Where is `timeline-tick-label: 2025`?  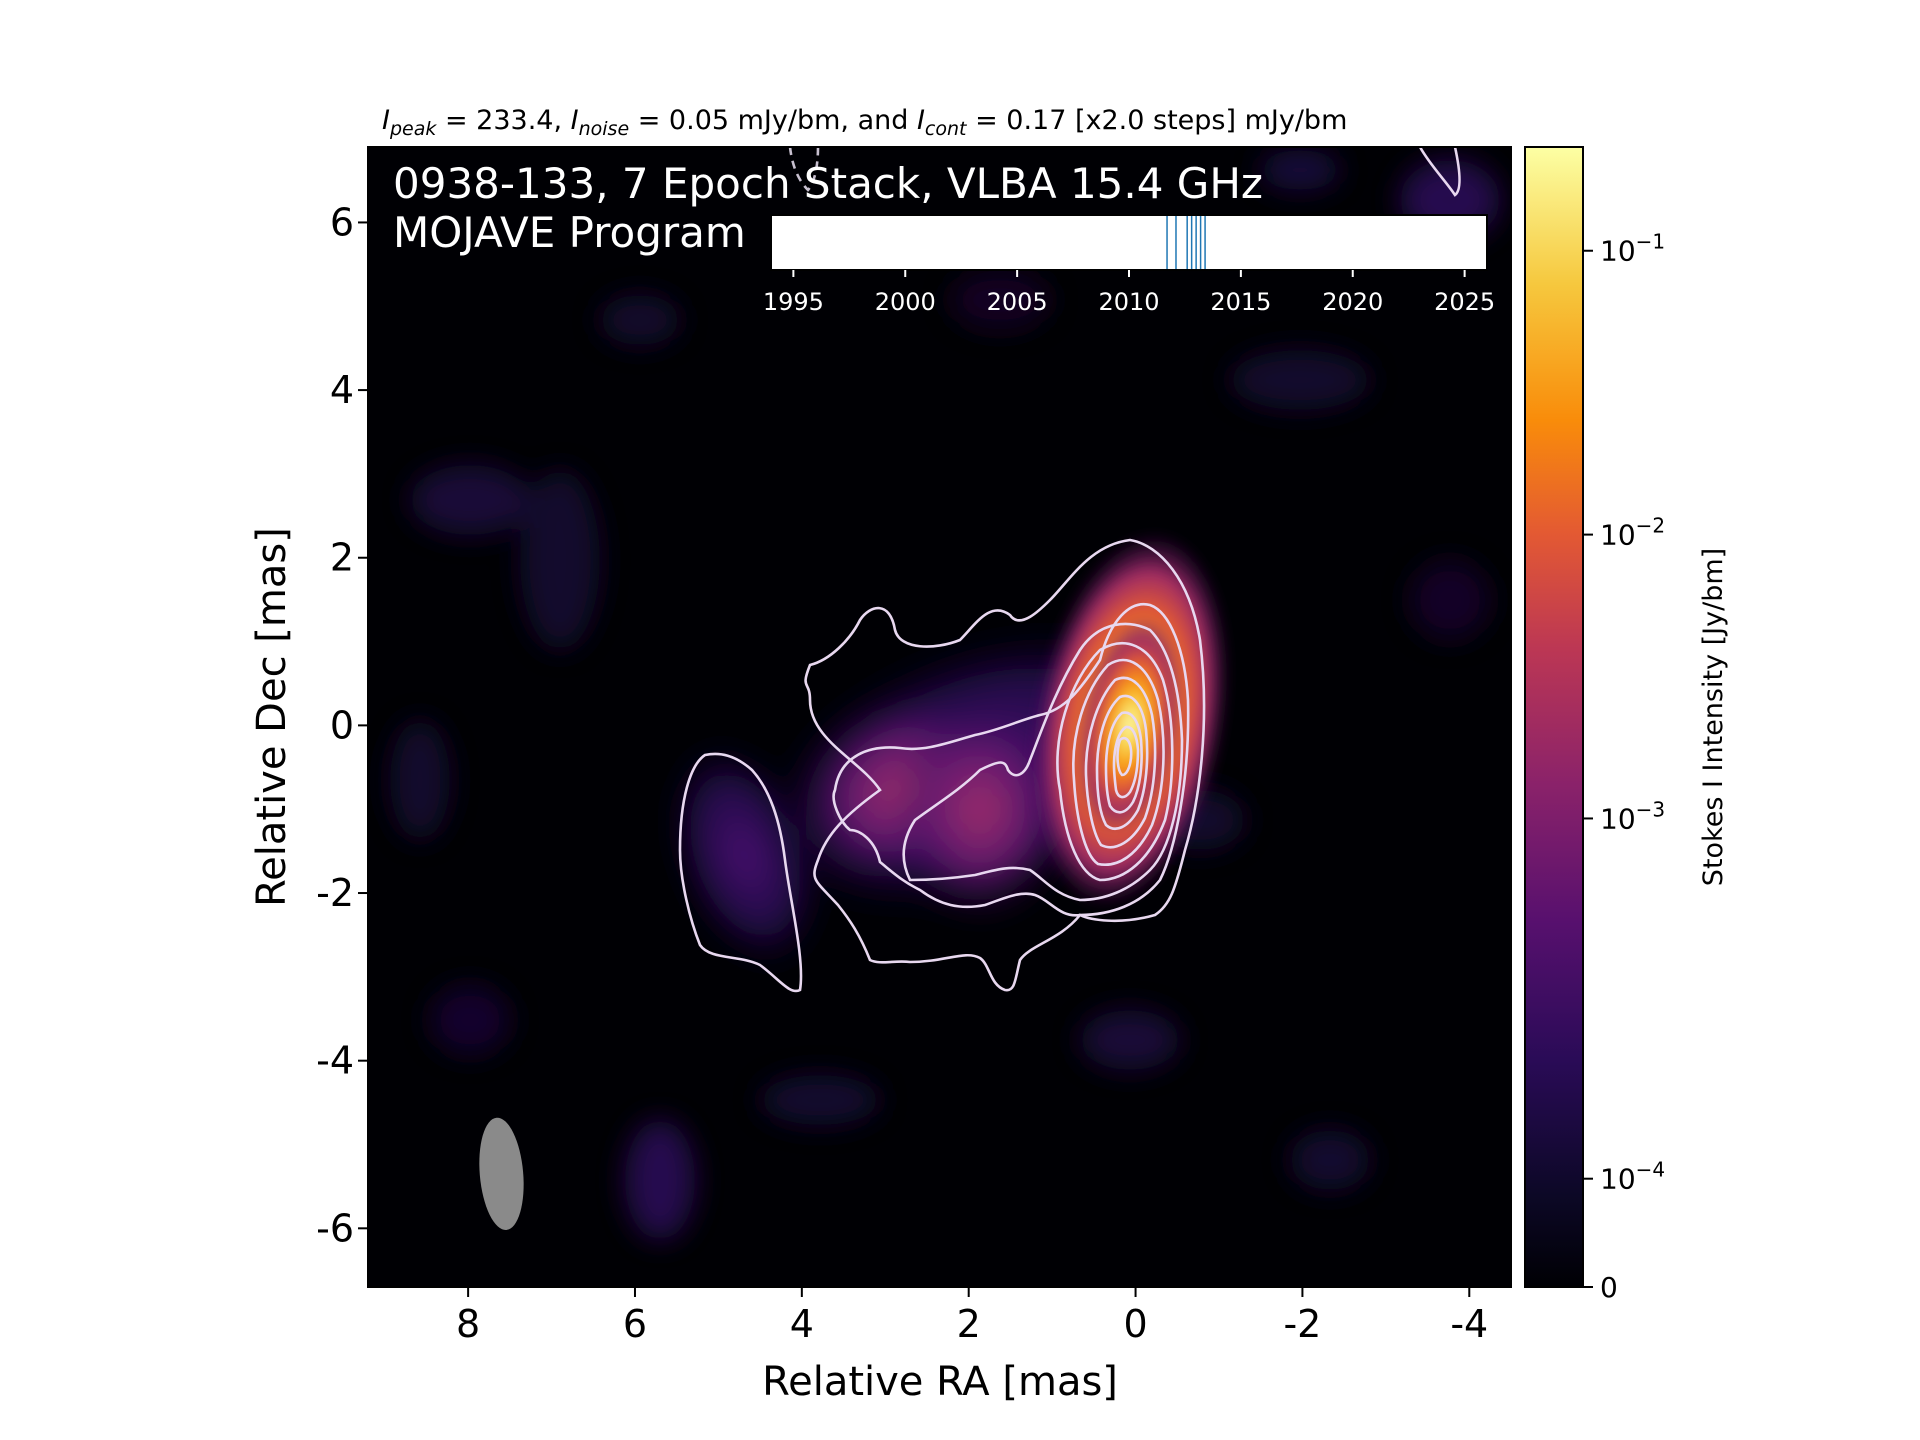 timeline-tick-label: 2025 is located at coordinates (1464, 302).